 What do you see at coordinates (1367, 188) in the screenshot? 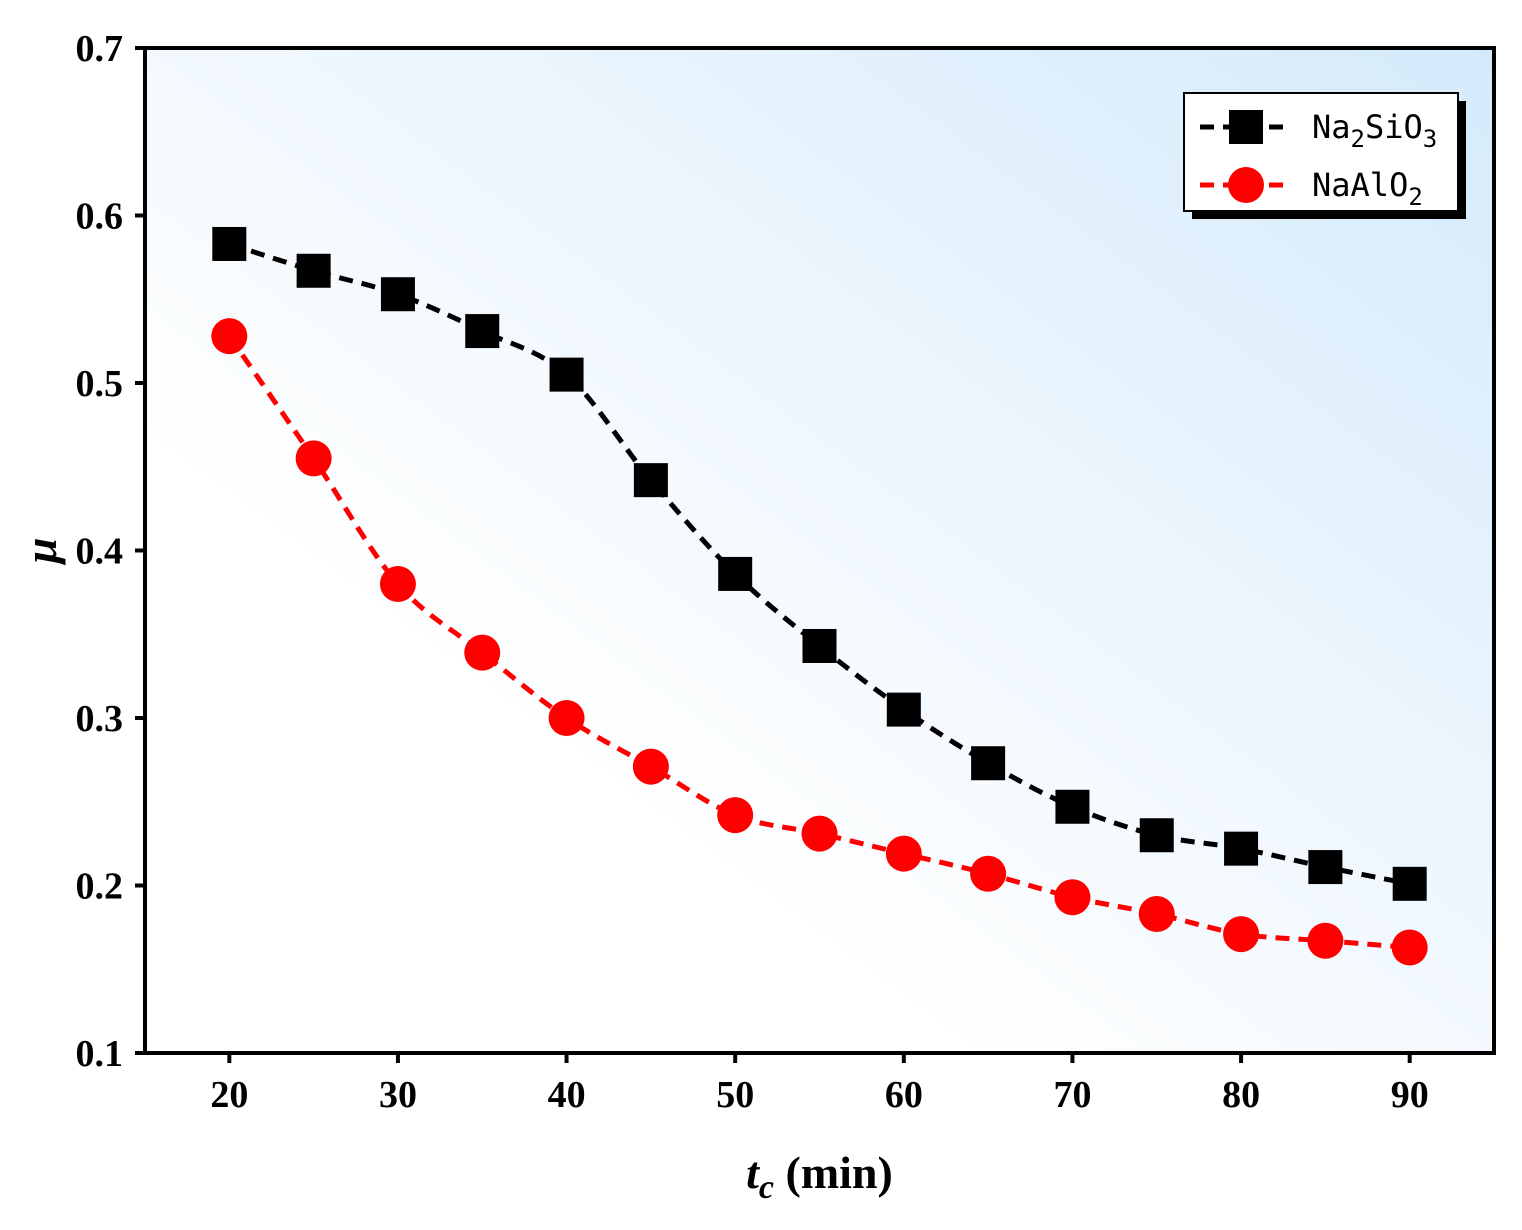
I see `legend-label: NaAlO2` at bounding box center [1367, 188].